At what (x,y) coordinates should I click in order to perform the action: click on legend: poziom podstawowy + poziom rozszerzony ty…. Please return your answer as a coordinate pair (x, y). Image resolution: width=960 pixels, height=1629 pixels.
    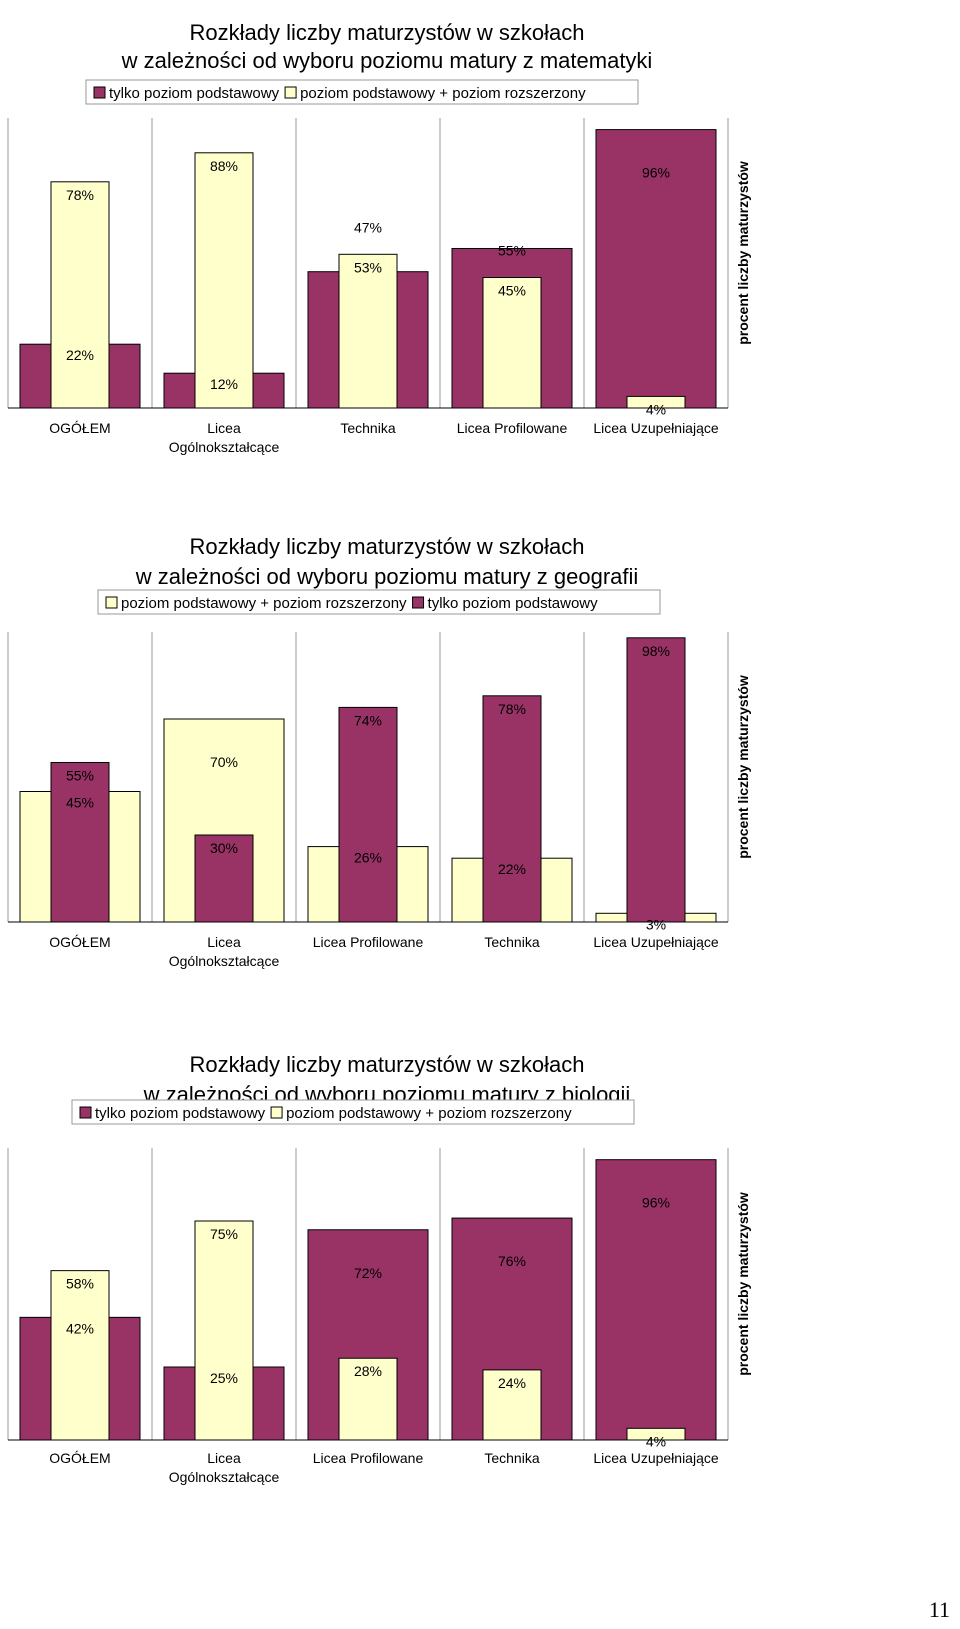
    Looking at the image, I should click on (379, 602).